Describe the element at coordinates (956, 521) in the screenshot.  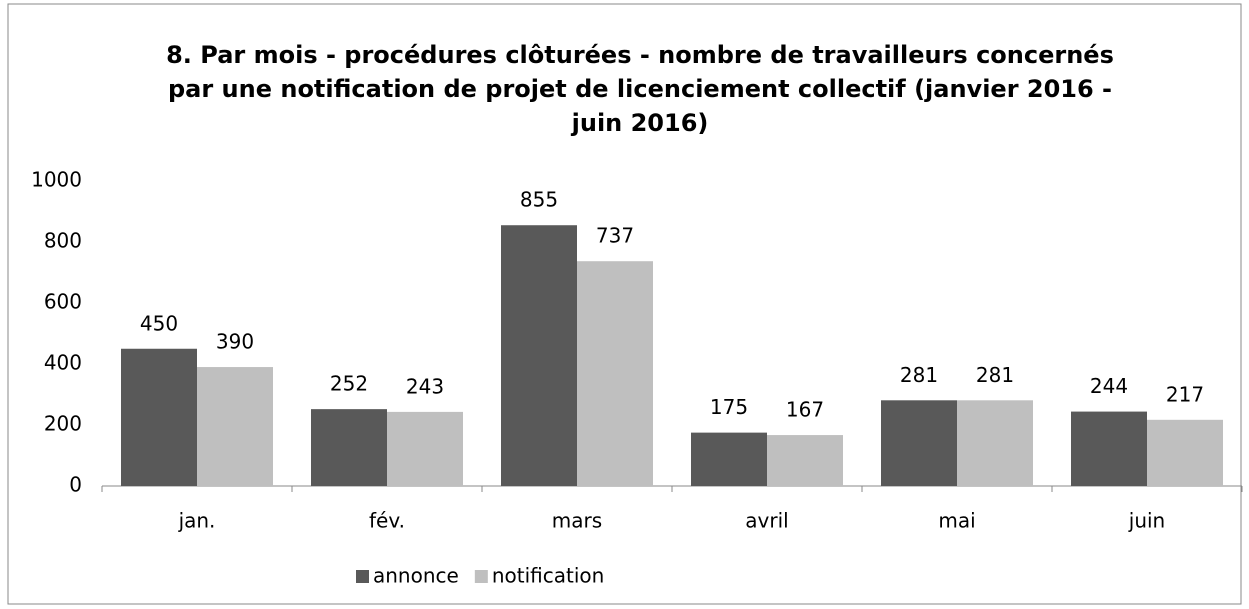
I see `x-tick-label: mai` at that location.